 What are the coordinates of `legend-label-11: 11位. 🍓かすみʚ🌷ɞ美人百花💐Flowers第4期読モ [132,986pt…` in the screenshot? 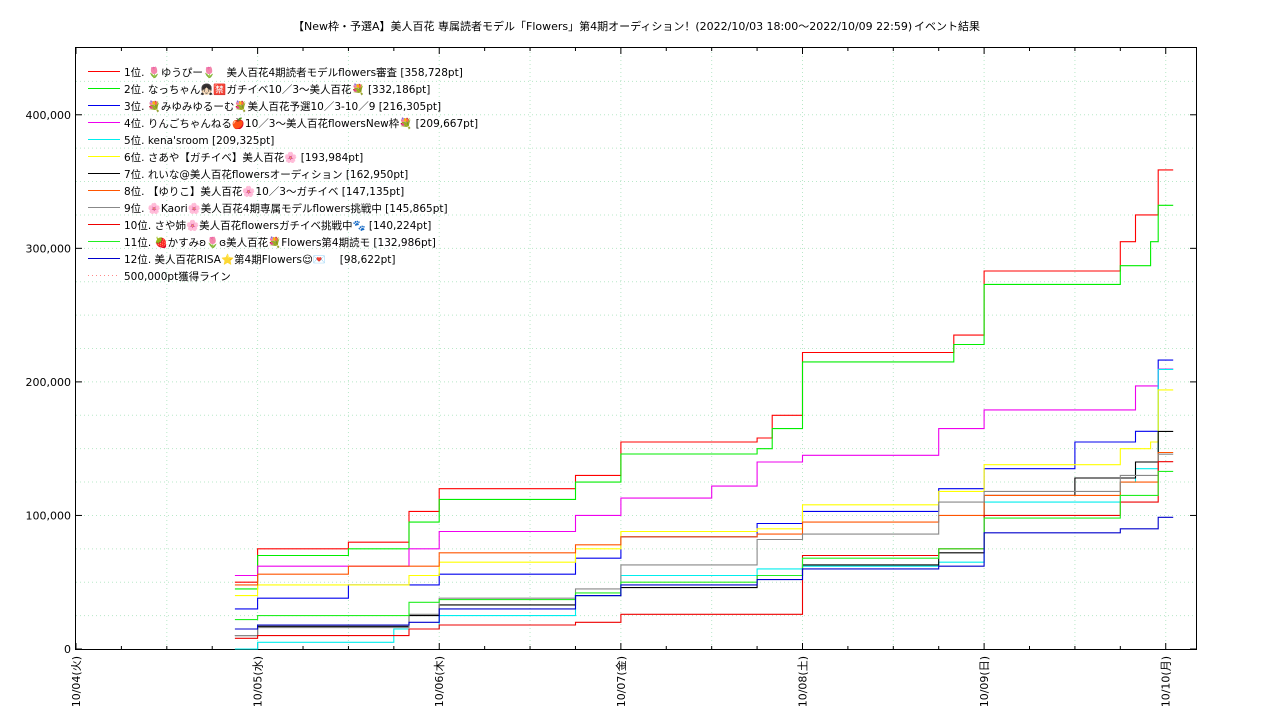 It's located at (280, 242).